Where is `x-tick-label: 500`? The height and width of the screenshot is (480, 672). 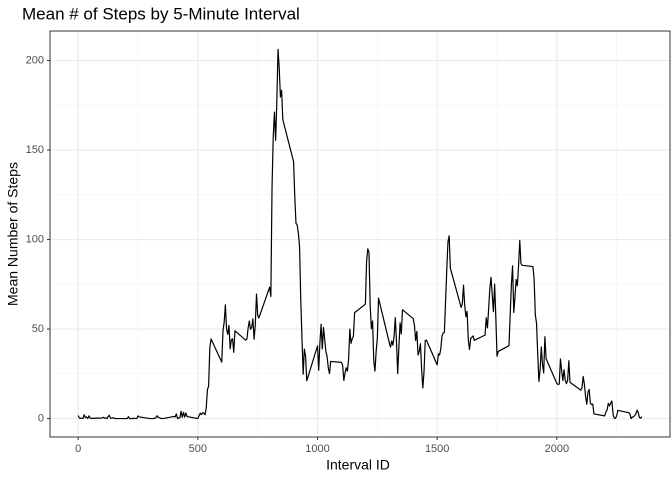 x-tick-label: 500 is located at coordinates (198, 449).